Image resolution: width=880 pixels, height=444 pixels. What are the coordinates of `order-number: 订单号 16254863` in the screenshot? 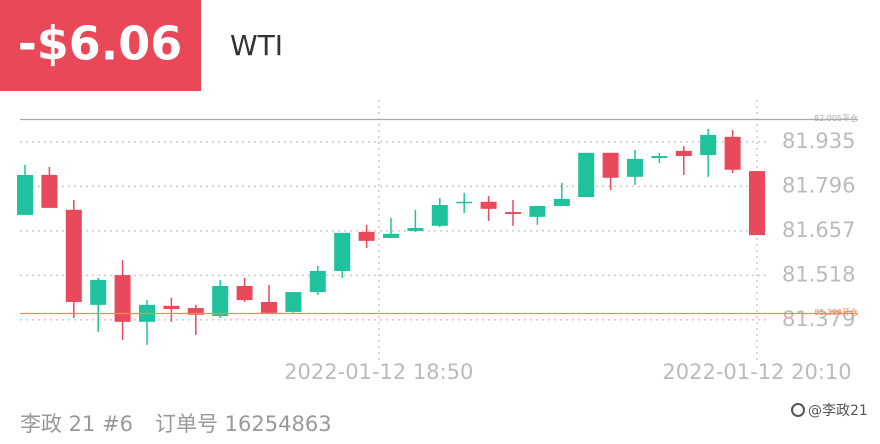 It's located at (243, 424).